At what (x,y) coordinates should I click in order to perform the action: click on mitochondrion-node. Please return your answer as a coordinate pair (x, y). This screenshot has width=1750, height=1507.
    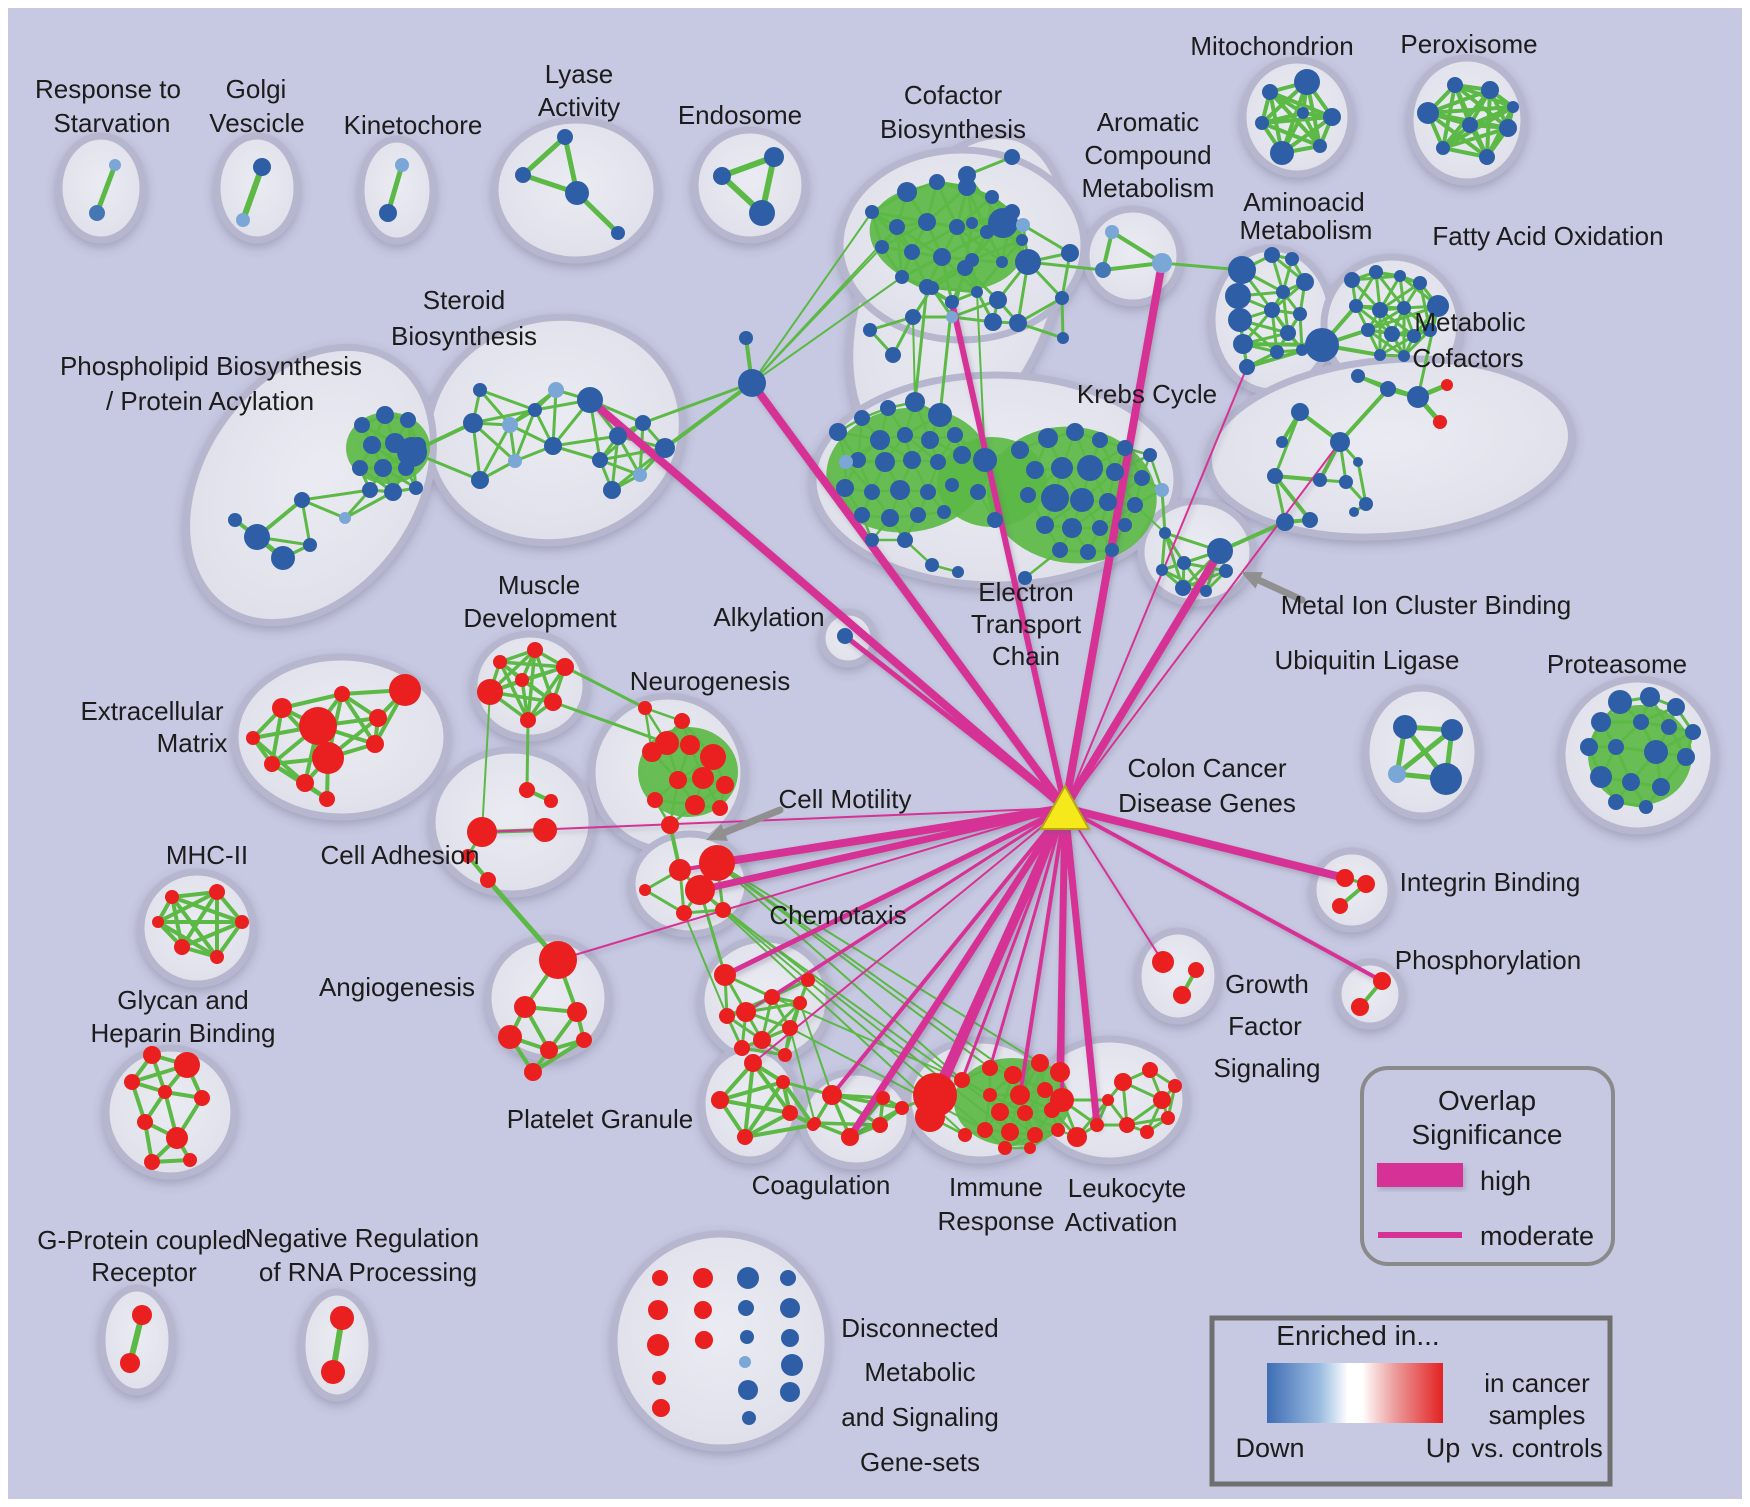
    Looking at the image, I should click on (1282, 153).